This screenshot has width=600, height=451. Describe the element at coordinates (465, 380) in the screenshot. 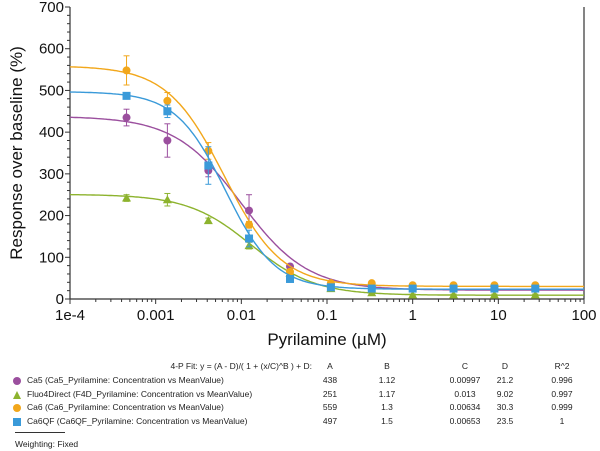

I see `fit-C: 0.00997` at that location.